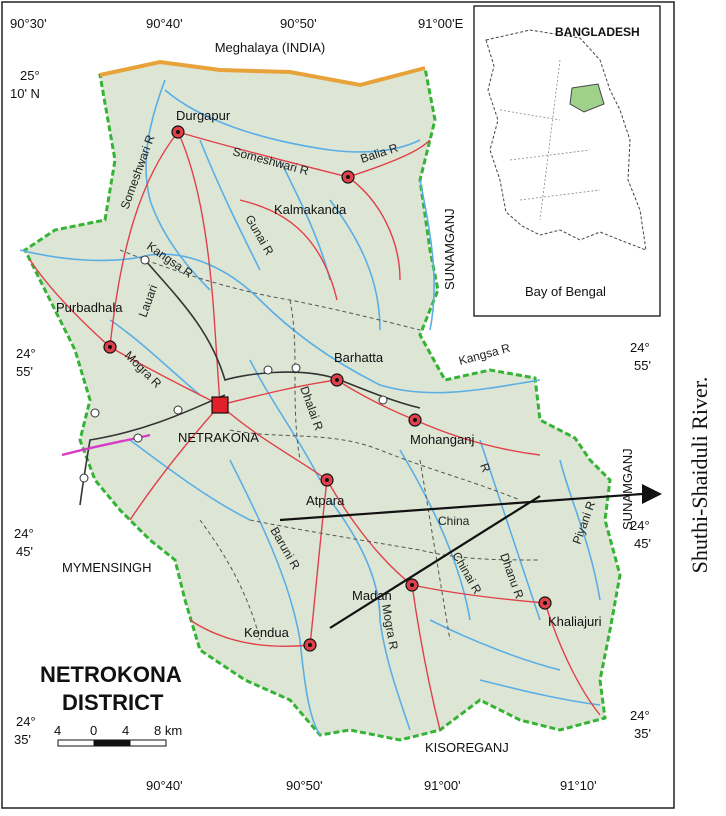  I want to click on coord-right-1-deg: 24°, so click(640, 347).